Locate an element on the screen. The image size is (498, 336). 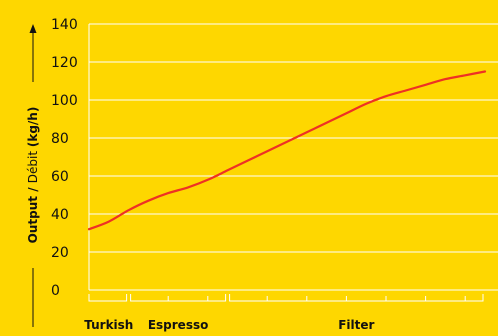
y-tick-label: 100 is located at coordinates (64, 101).